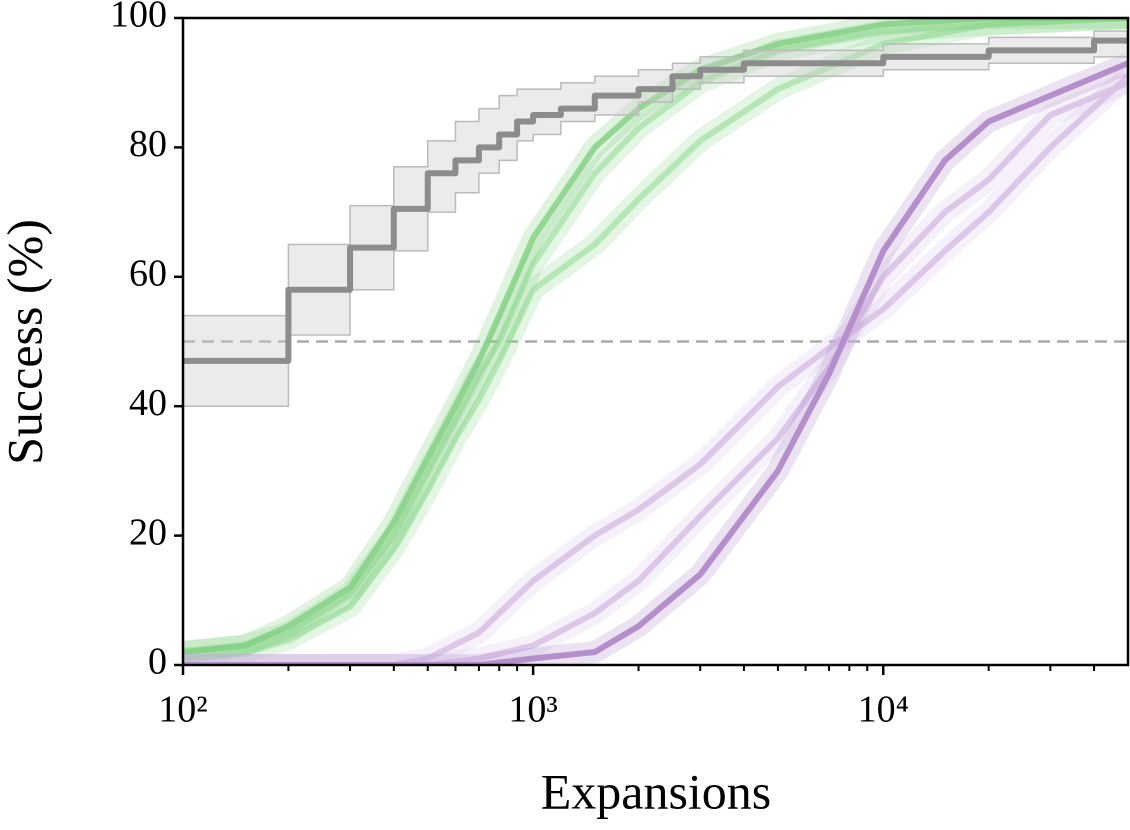  What do you see at coordinates (138, 18) in the screenshot?
I see `y-tick-label: 100` at bounding box center [138, 18].